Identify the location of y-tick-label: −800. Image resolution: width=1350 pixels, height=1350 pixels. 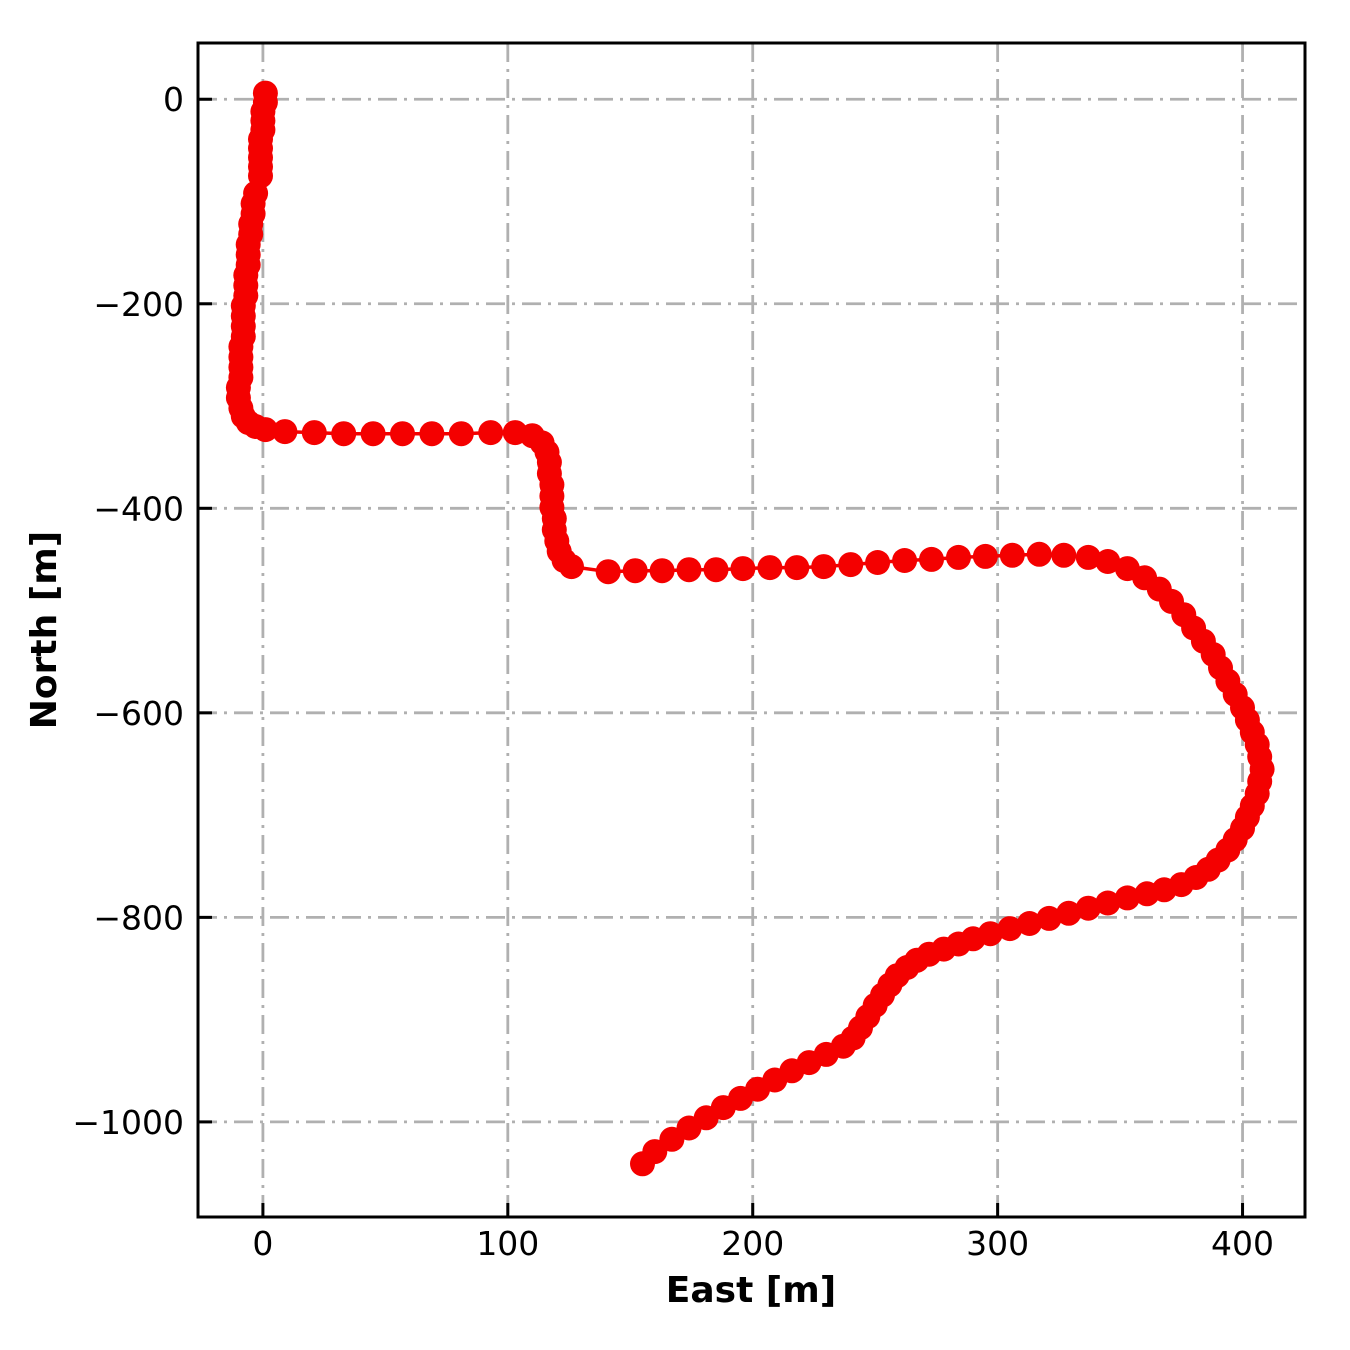
(138, 917).